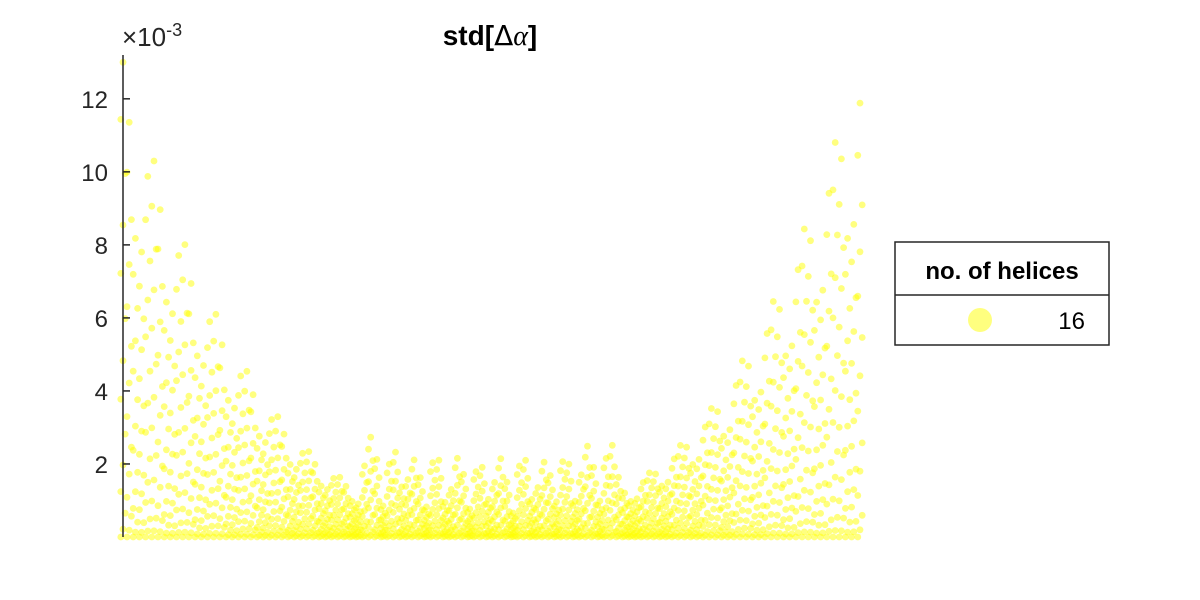 This screenshot has width=1200, height=600. Describe the element at coordinates (980, 320) in the screenshot. I see `legend-marker` at that location.